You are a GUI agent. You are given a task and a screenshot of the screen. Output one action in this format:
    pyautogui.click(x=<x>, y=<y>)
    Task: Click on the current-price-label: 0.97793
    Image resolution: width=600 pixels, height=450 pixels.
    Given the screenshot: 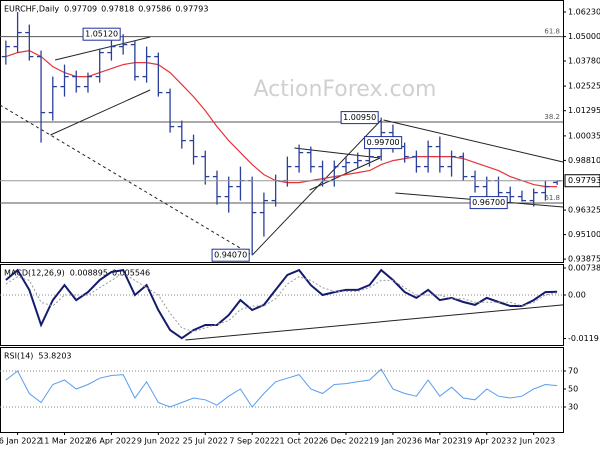 What is the action you would take?
    pyautogui.click(x=584, y=180)
    